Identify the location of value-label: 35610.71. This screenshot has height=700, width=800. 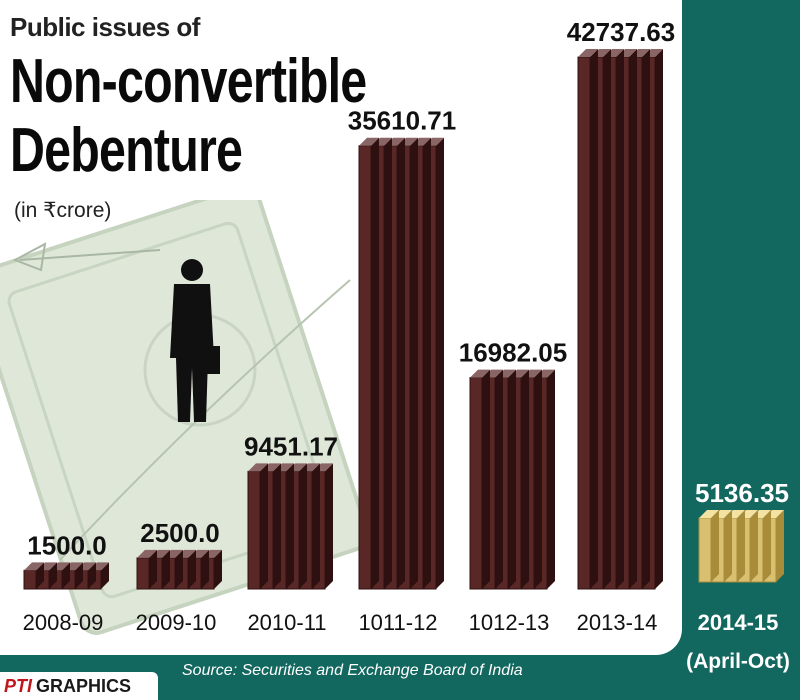
(402, 121).